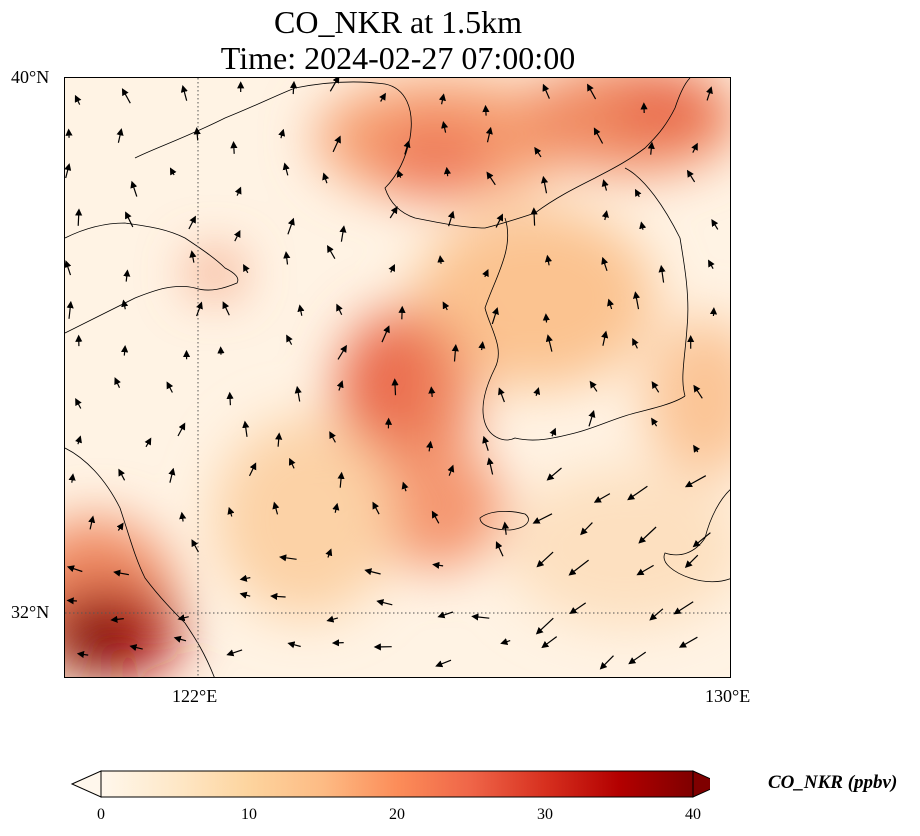 The width and height of the screenshot is (920, 836). What do you see at coordinates (545, 814) in the screenshot?
I see `colorbar-tick-30: 30` at bounding box center [545, 814].